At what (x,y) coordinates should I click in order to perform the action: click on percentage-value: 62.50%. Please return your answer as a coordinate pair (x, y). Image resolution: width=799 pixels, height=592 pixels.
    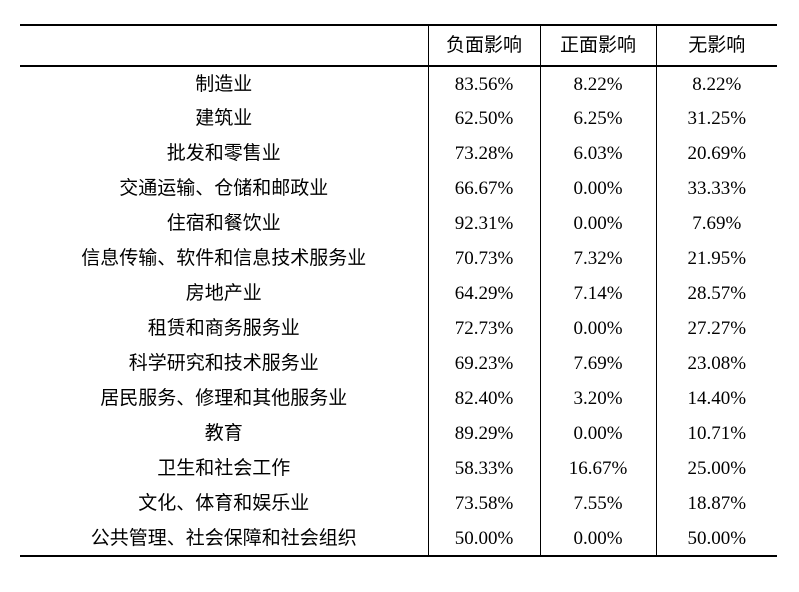
    Looking at the image, I should click on (483, 118).